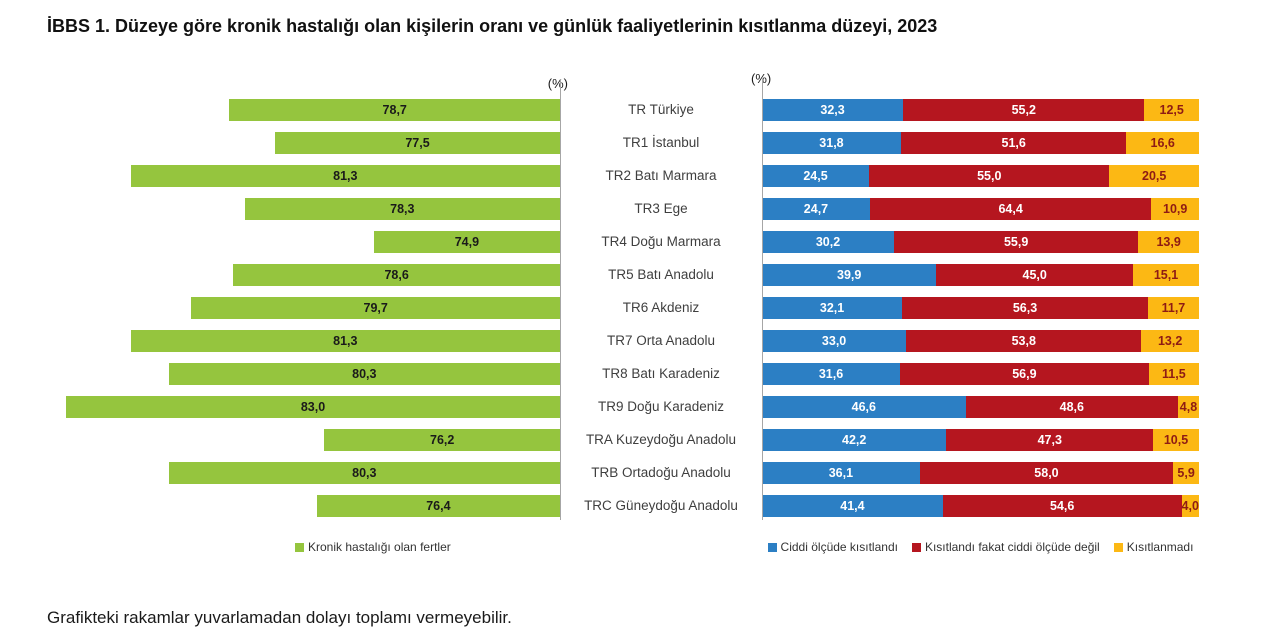  I want to click on segment-value-label: 51,6, so click(1013, 142).